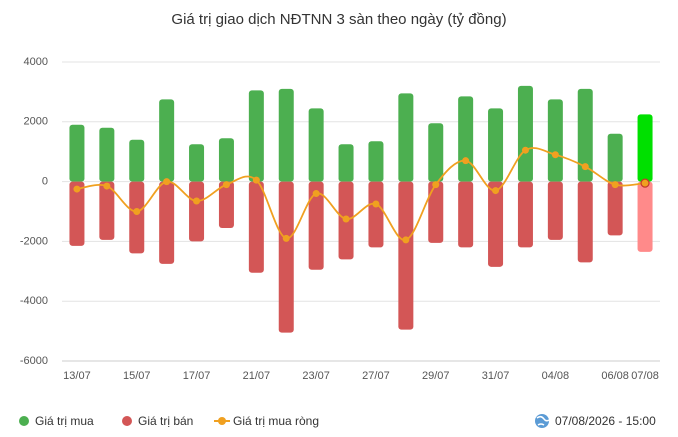 The image size is (678, 437). I want to click on x-tick-label: 31/07, so click(496, 376).